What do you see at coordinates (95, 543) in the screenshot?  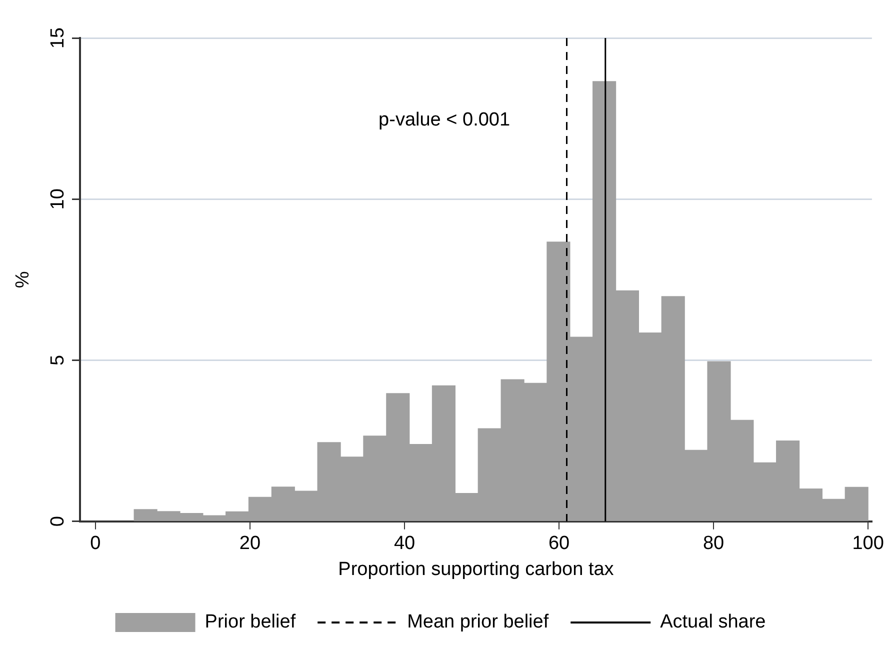 I see `x-tick-label: 0` at bounding box center [95, 543].